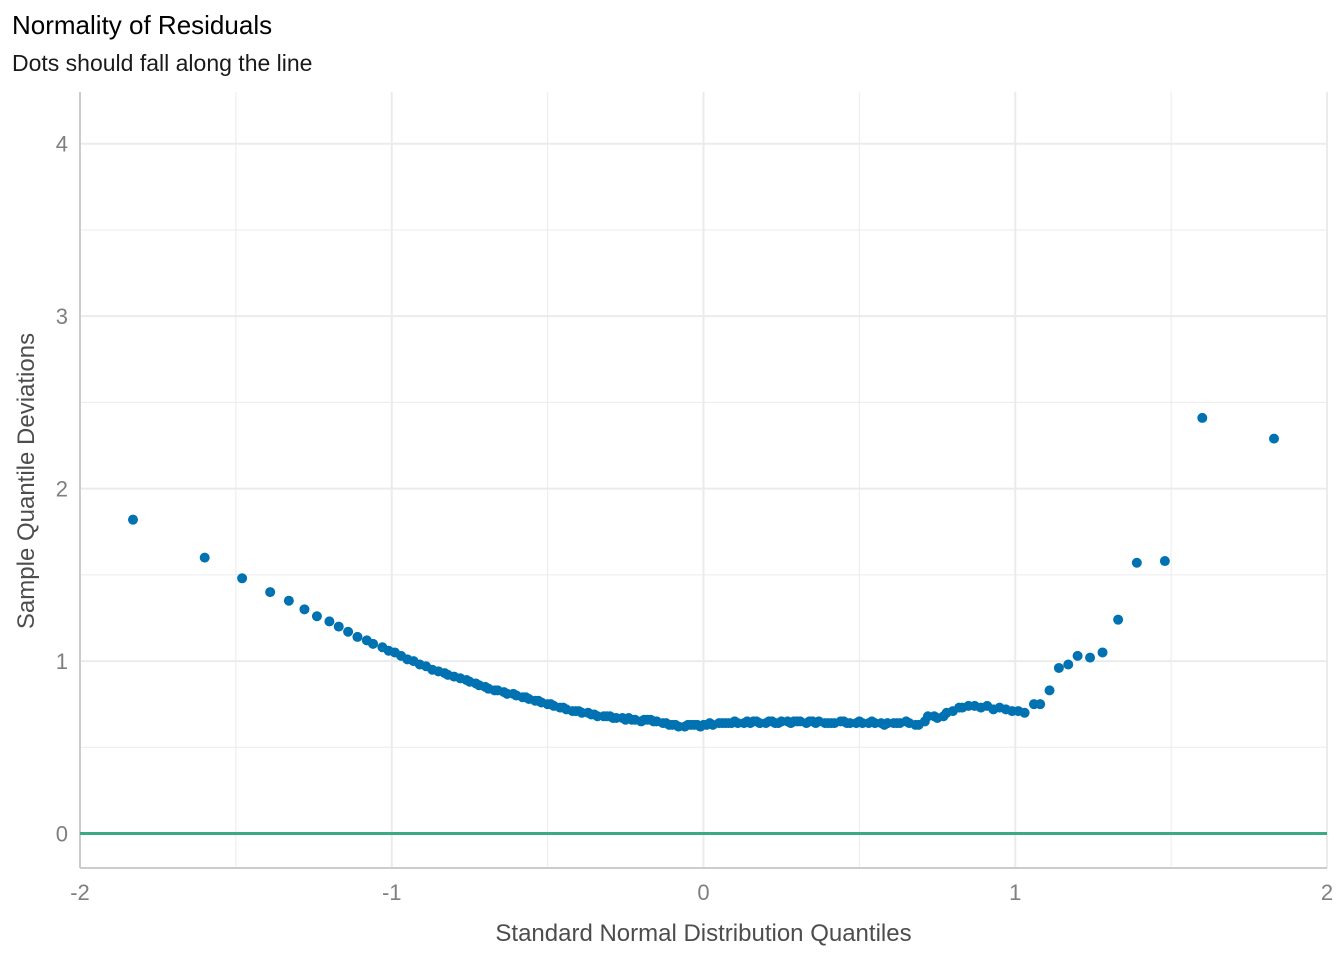  I want to click on x-tick-label: -2, so click(80, 892).